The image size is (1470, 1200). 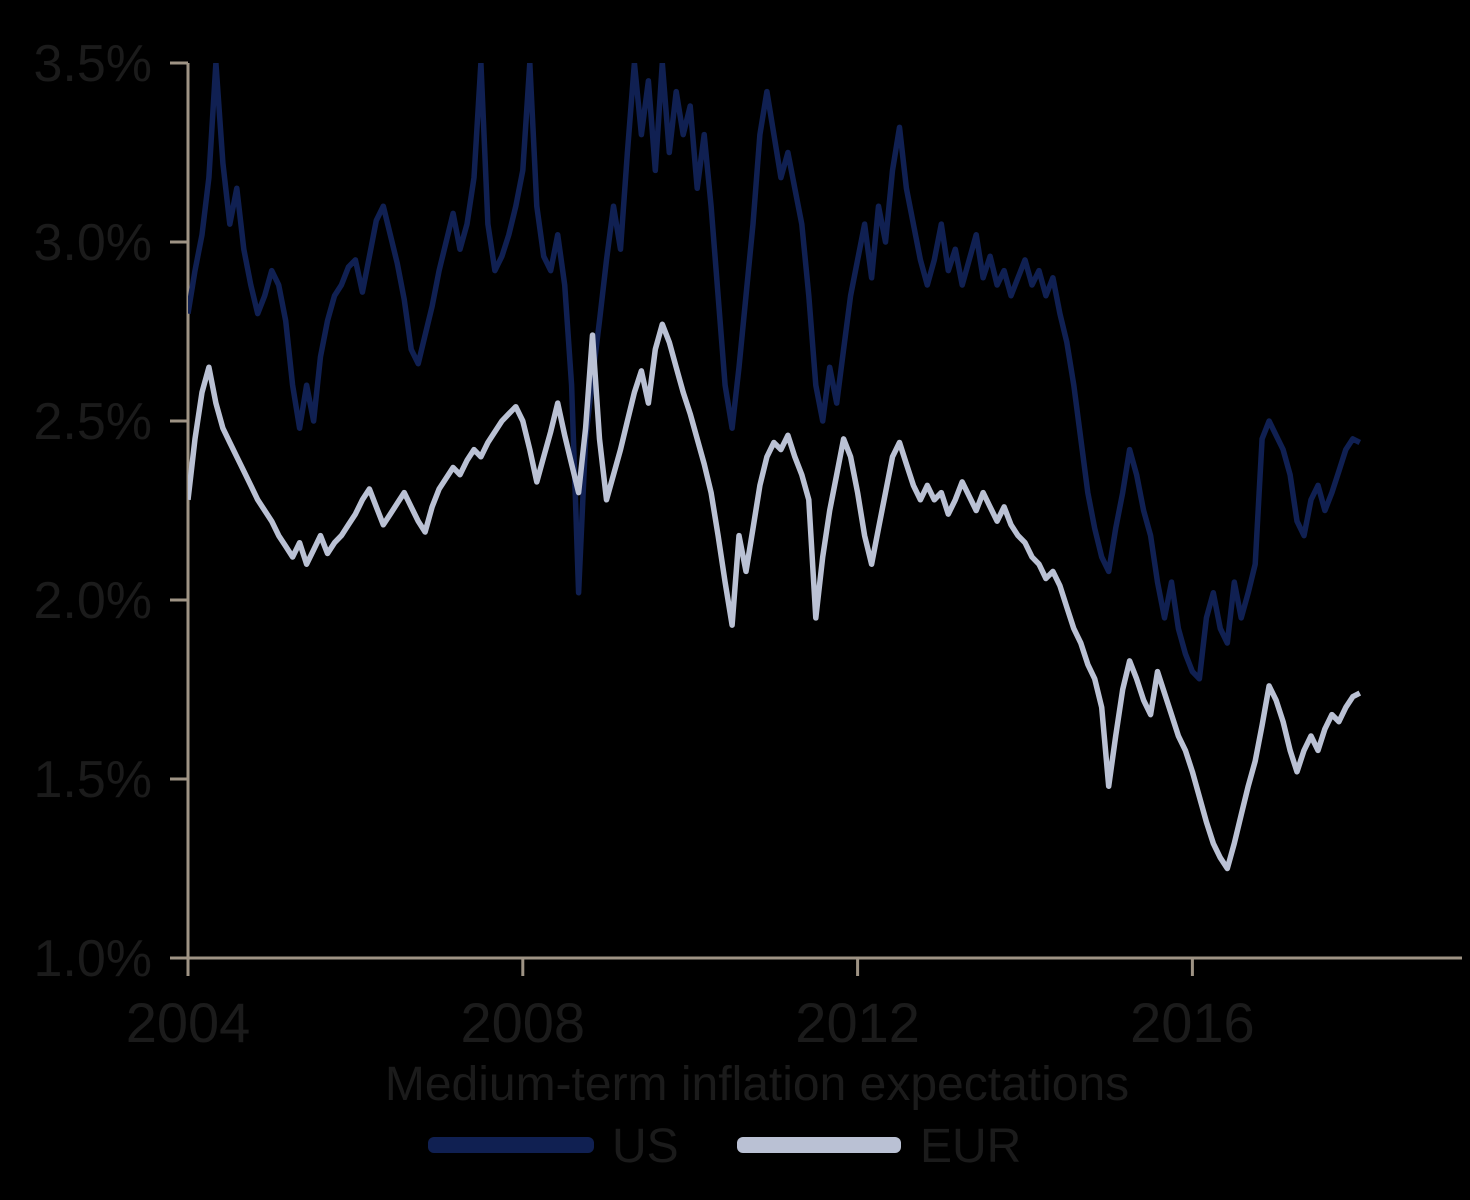 I want to click on legend-swatch-eur, so click(x=819, y=1145).